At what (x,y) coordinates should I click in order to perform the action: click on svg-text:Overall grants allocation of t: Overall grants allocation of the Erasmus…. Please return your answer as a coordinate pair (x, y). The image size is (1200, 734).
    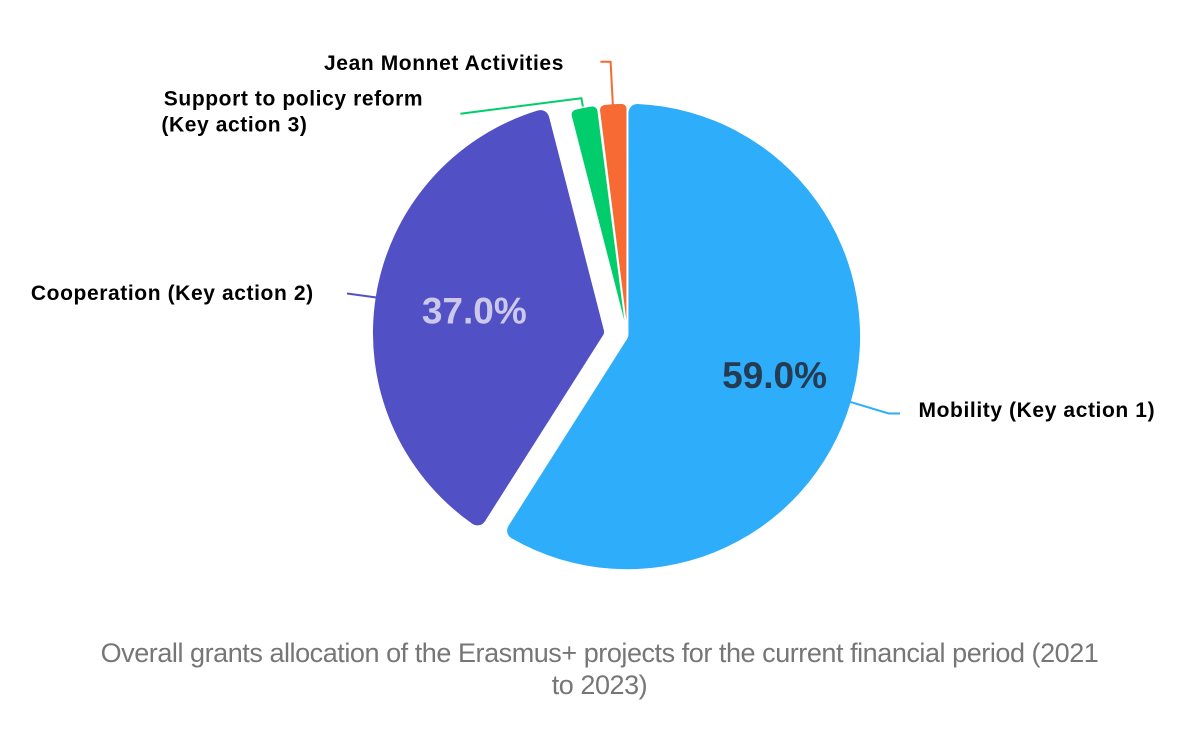
    Looking at the image, I should click on (600, 653).